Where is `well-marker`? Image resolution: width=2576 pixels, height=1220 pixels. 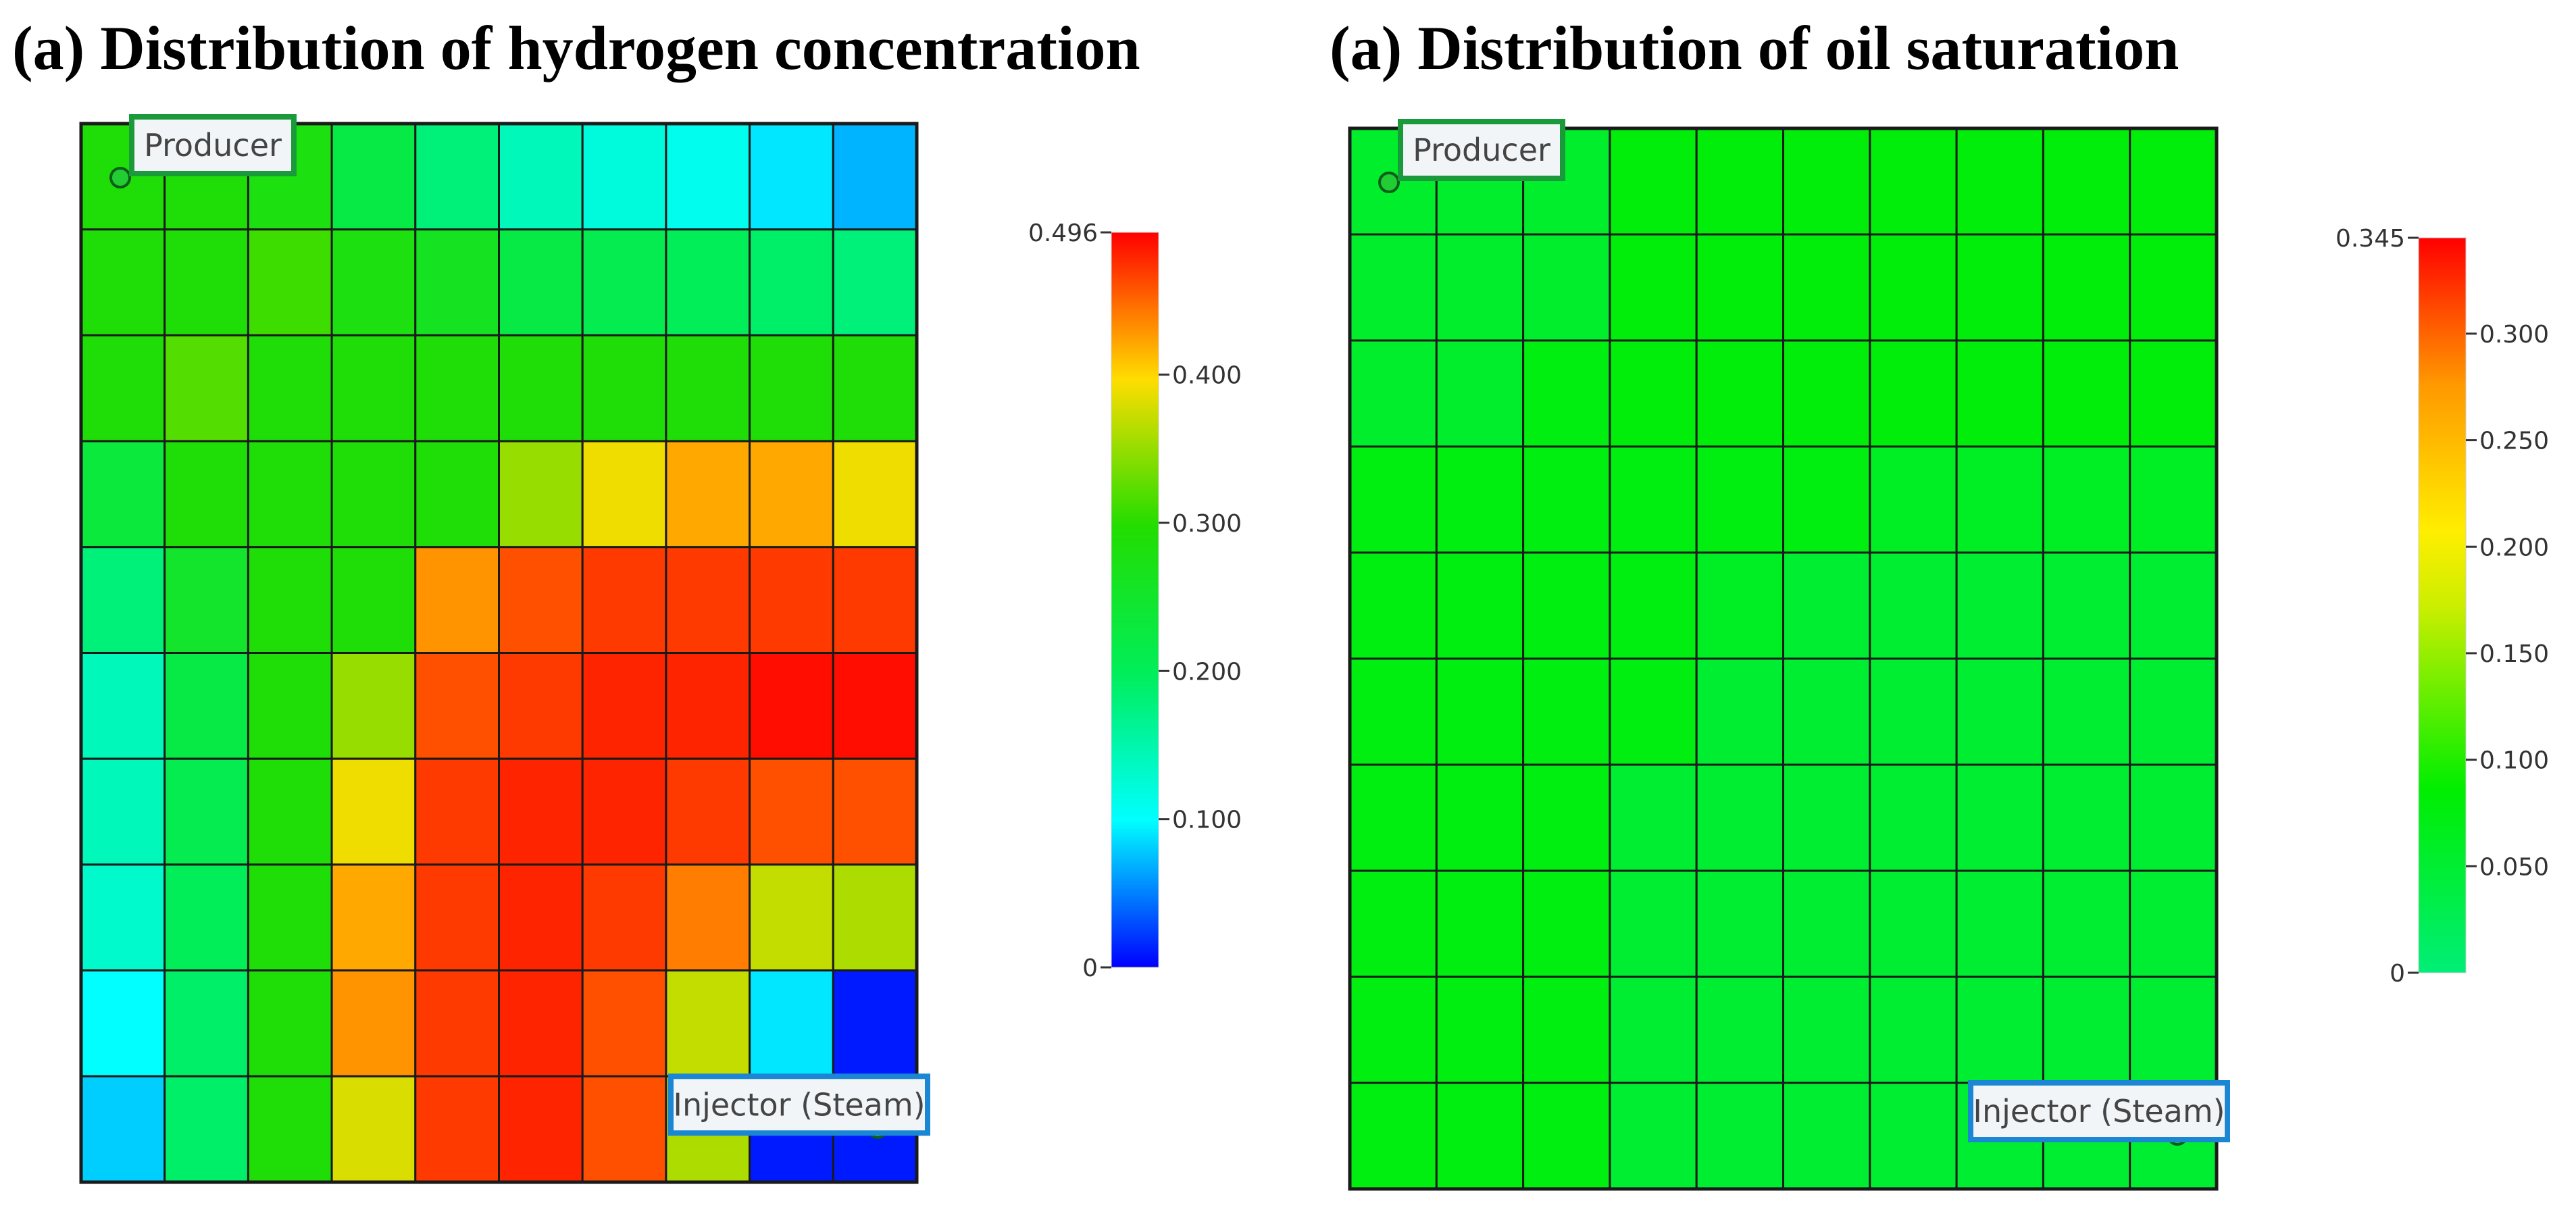 well-marker is located at coordinates (120, 177).